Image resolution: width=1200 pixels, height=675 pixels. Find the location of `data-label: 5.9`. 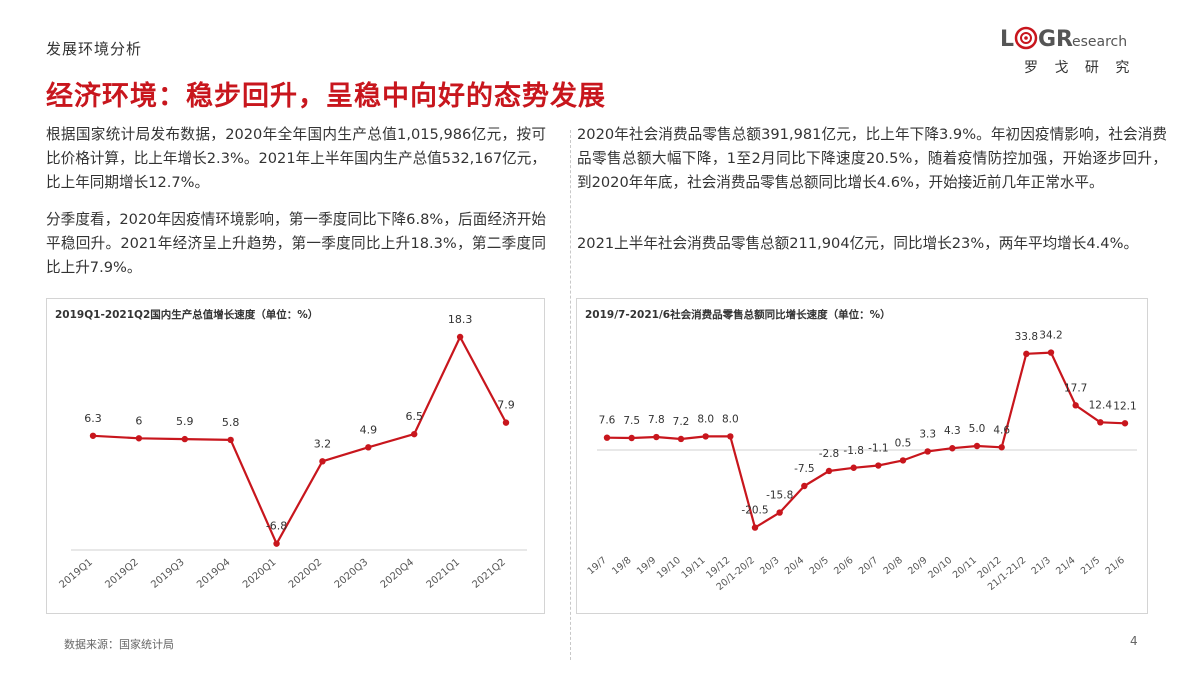

data-label: 5.9 is located at coordinates (185, 421).